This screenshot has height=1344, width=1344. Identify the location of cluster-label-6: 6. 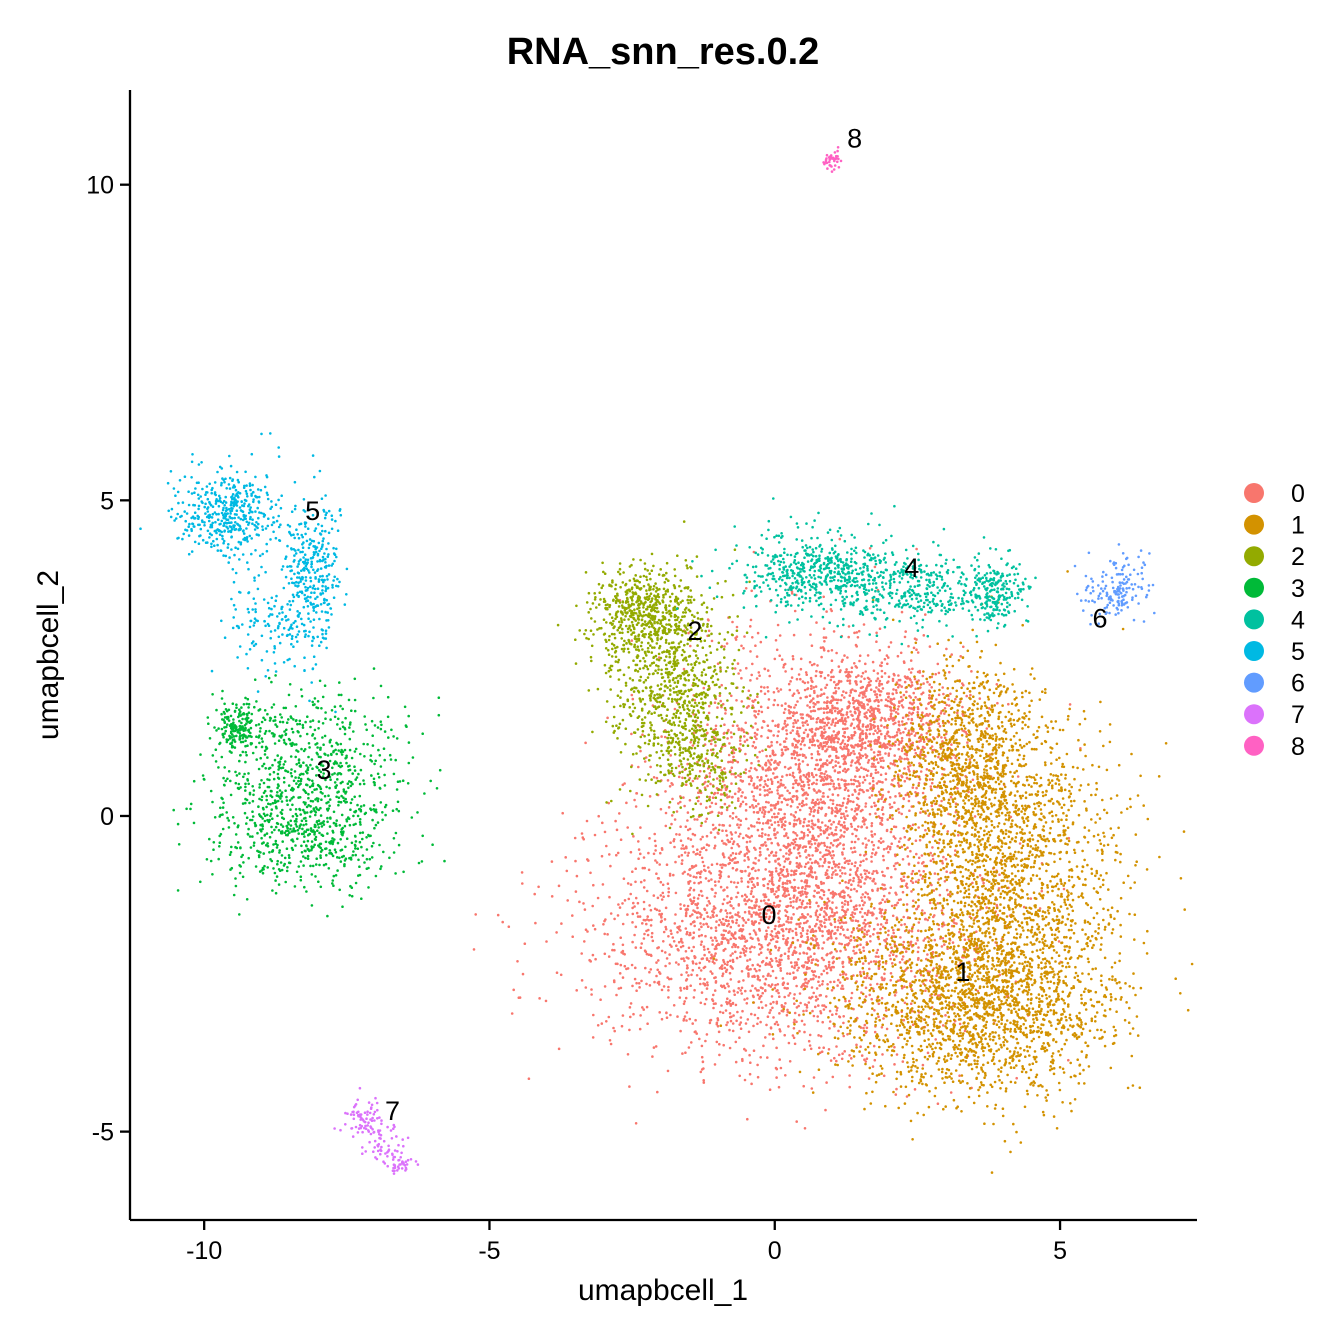
(1099, 618).